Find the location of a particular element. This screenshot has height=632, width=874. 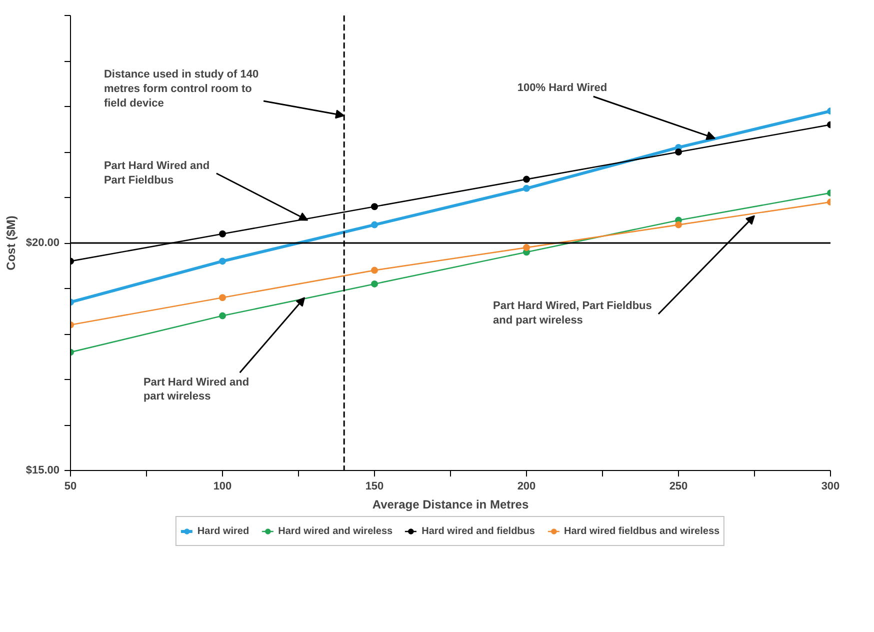

y-tick-label: $20.00 is located at coordinates (43, 243).